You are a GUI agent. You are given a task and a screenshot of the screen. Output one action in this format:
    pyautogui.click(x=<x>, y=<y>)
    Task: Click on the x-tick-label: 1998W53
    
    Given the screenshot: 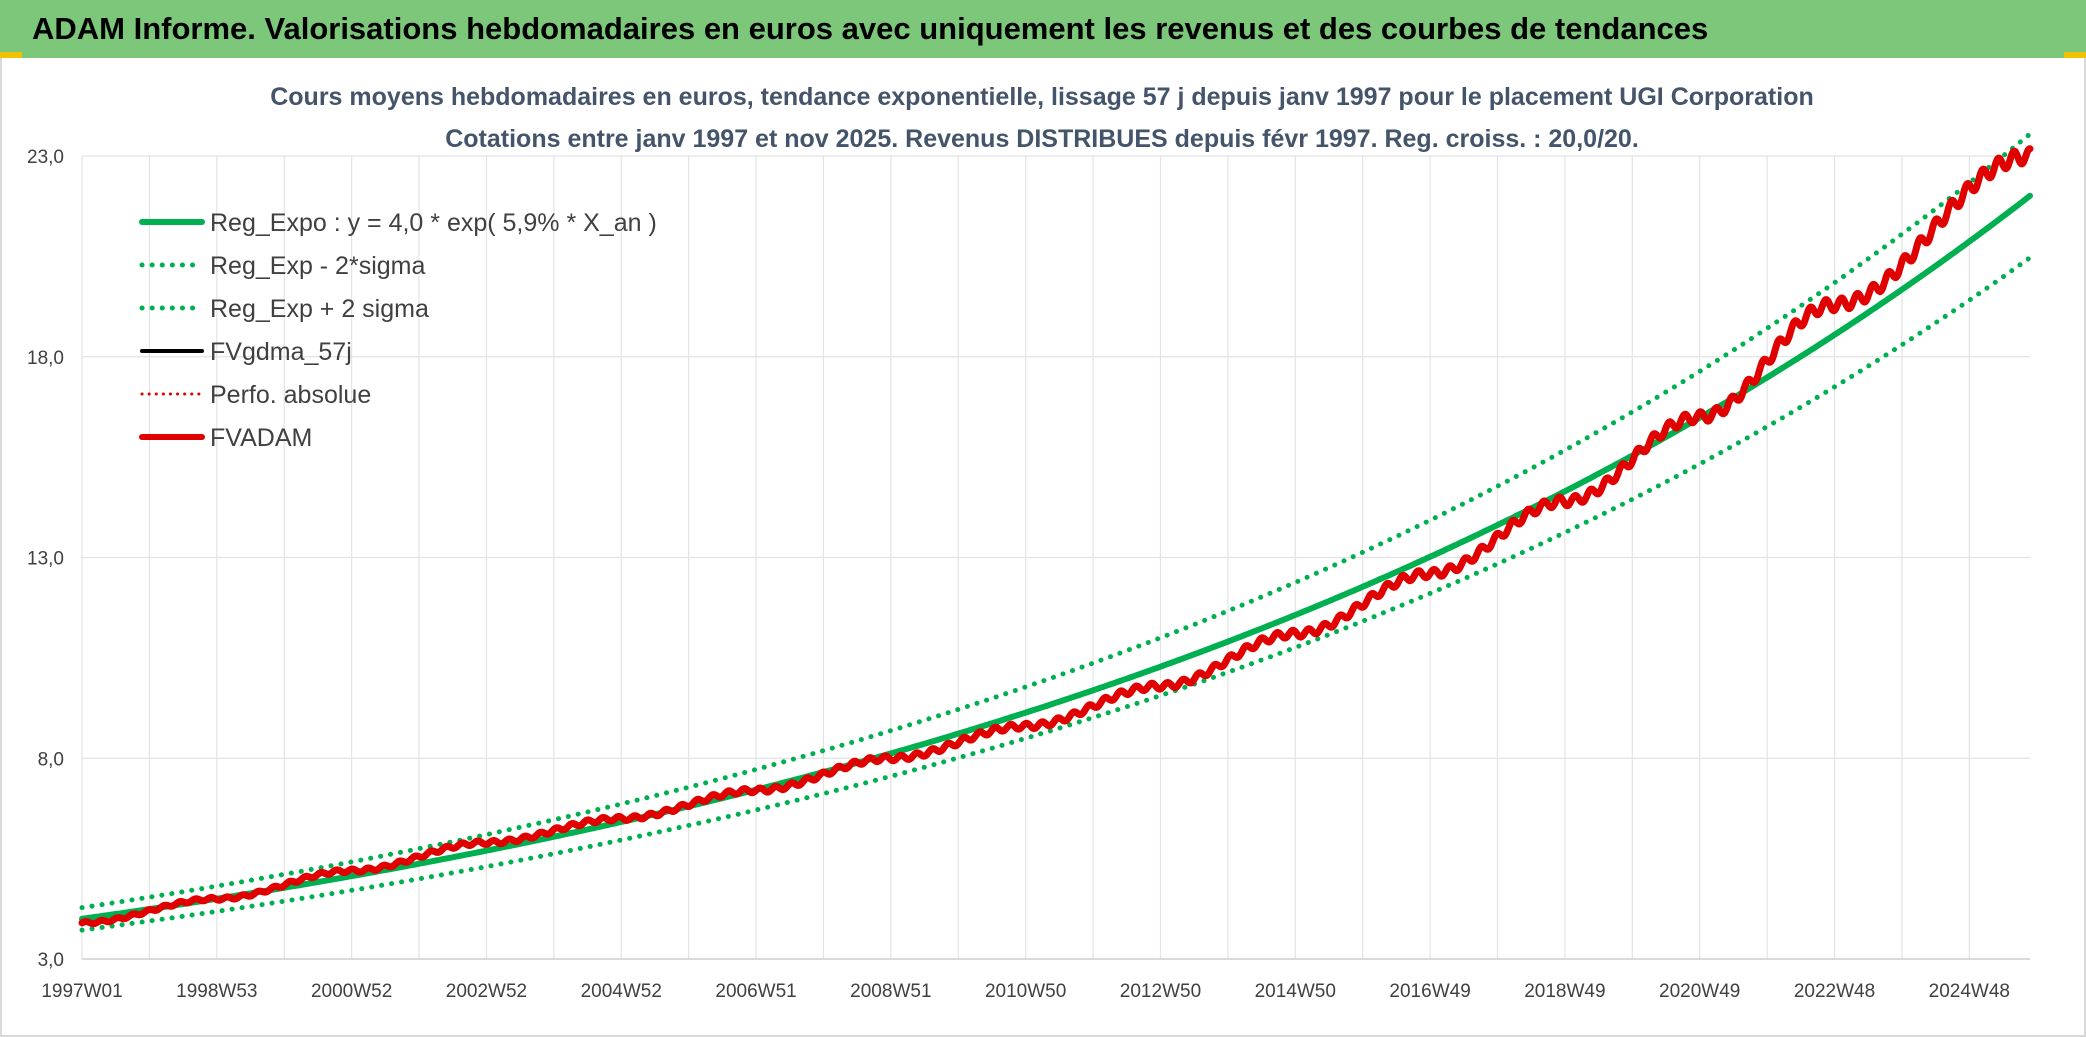 What is the action you would take?
    pyautogui.click(x=216, y=991)
    